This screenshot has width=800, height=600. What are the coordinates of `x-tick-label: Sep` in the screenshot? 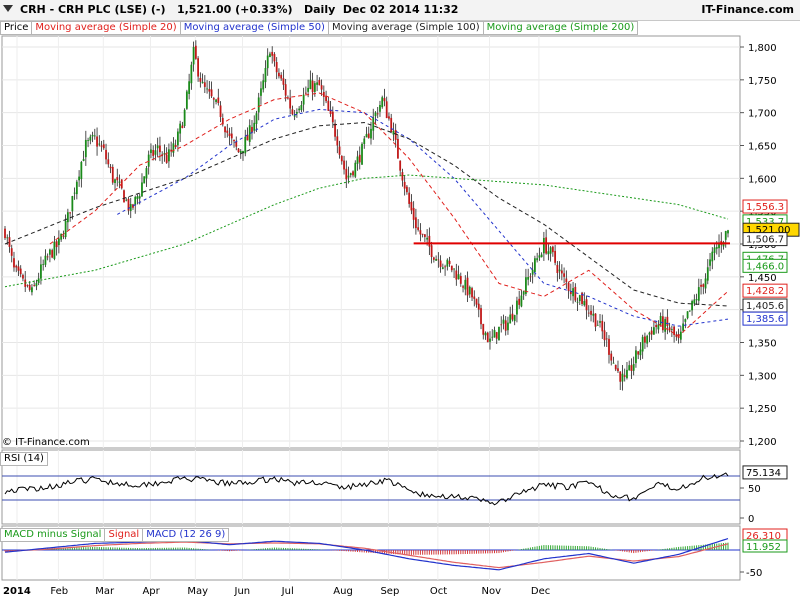 It's located at (389, 591).